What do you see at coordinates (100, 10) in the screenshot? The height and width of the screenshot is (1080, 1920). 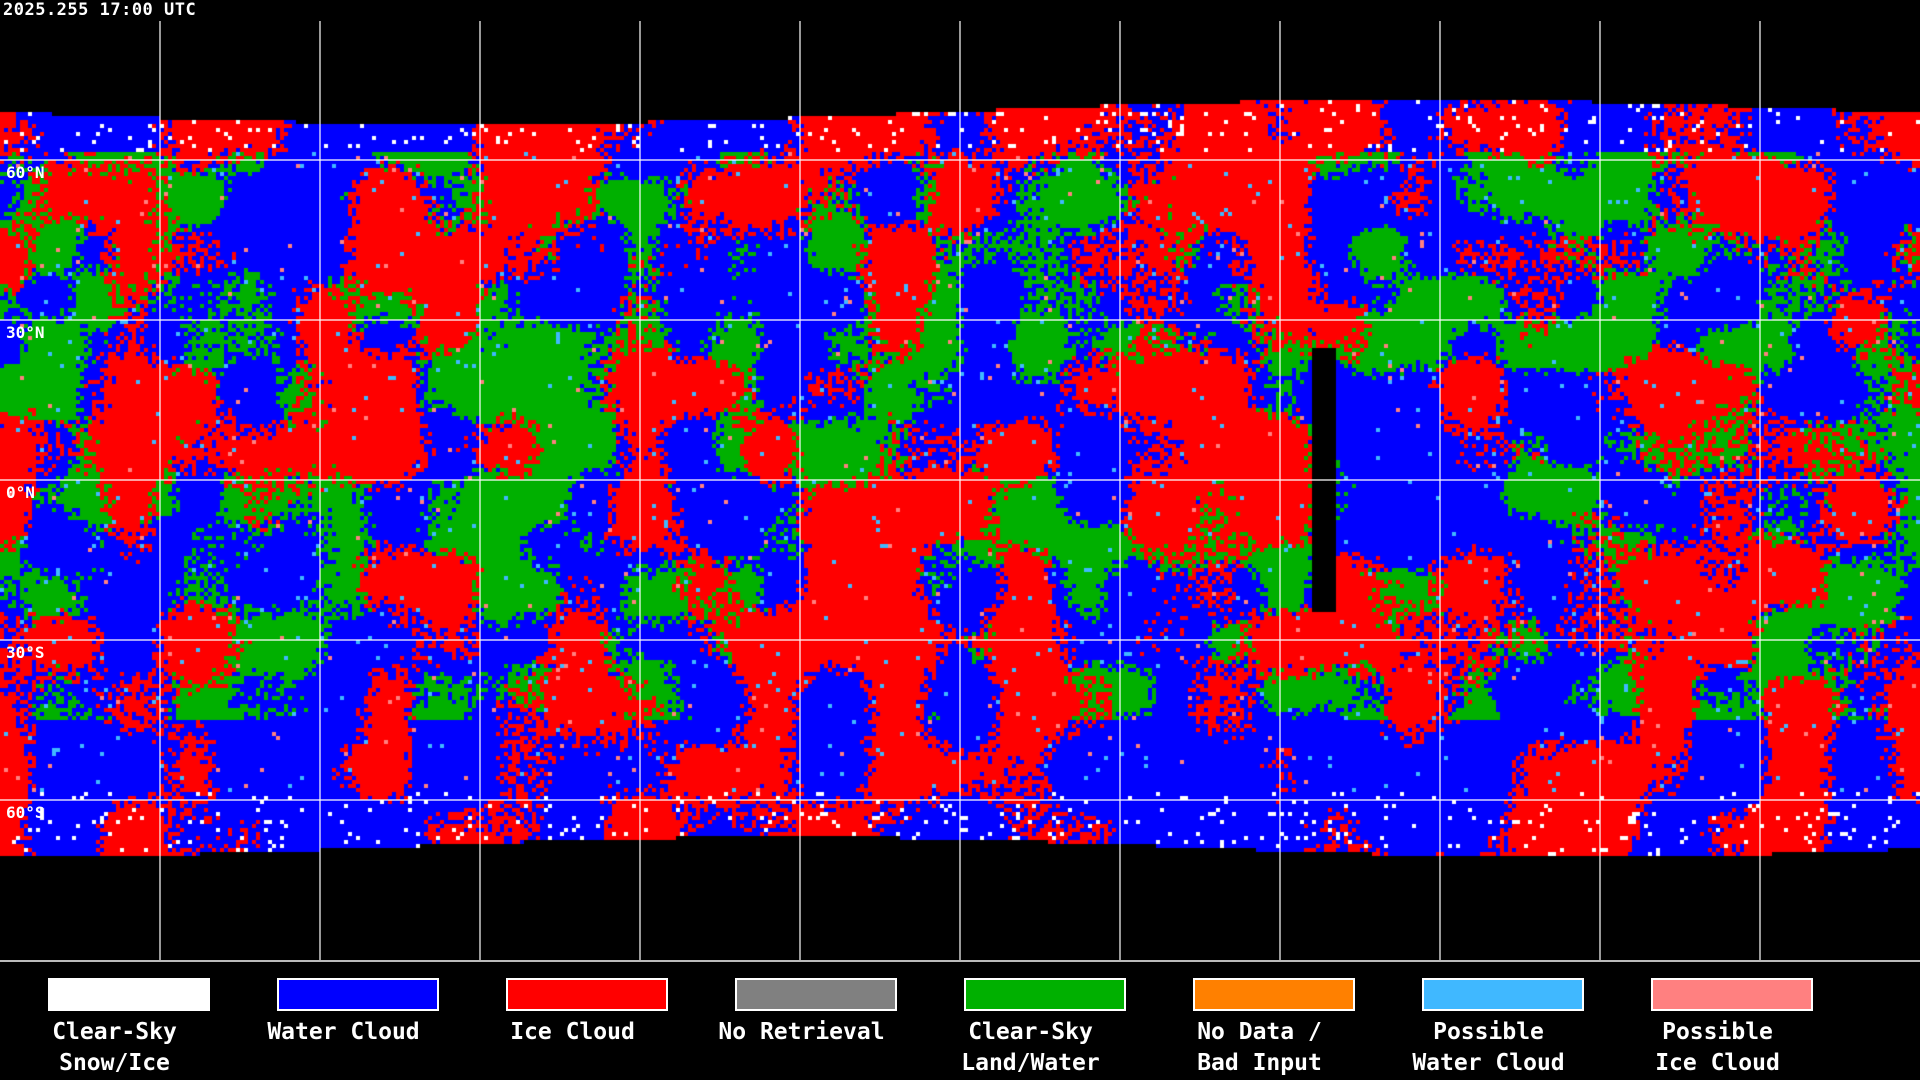 I see `timestamp: 2025.255 17:00 UTC` at bounding box center [100, 10].